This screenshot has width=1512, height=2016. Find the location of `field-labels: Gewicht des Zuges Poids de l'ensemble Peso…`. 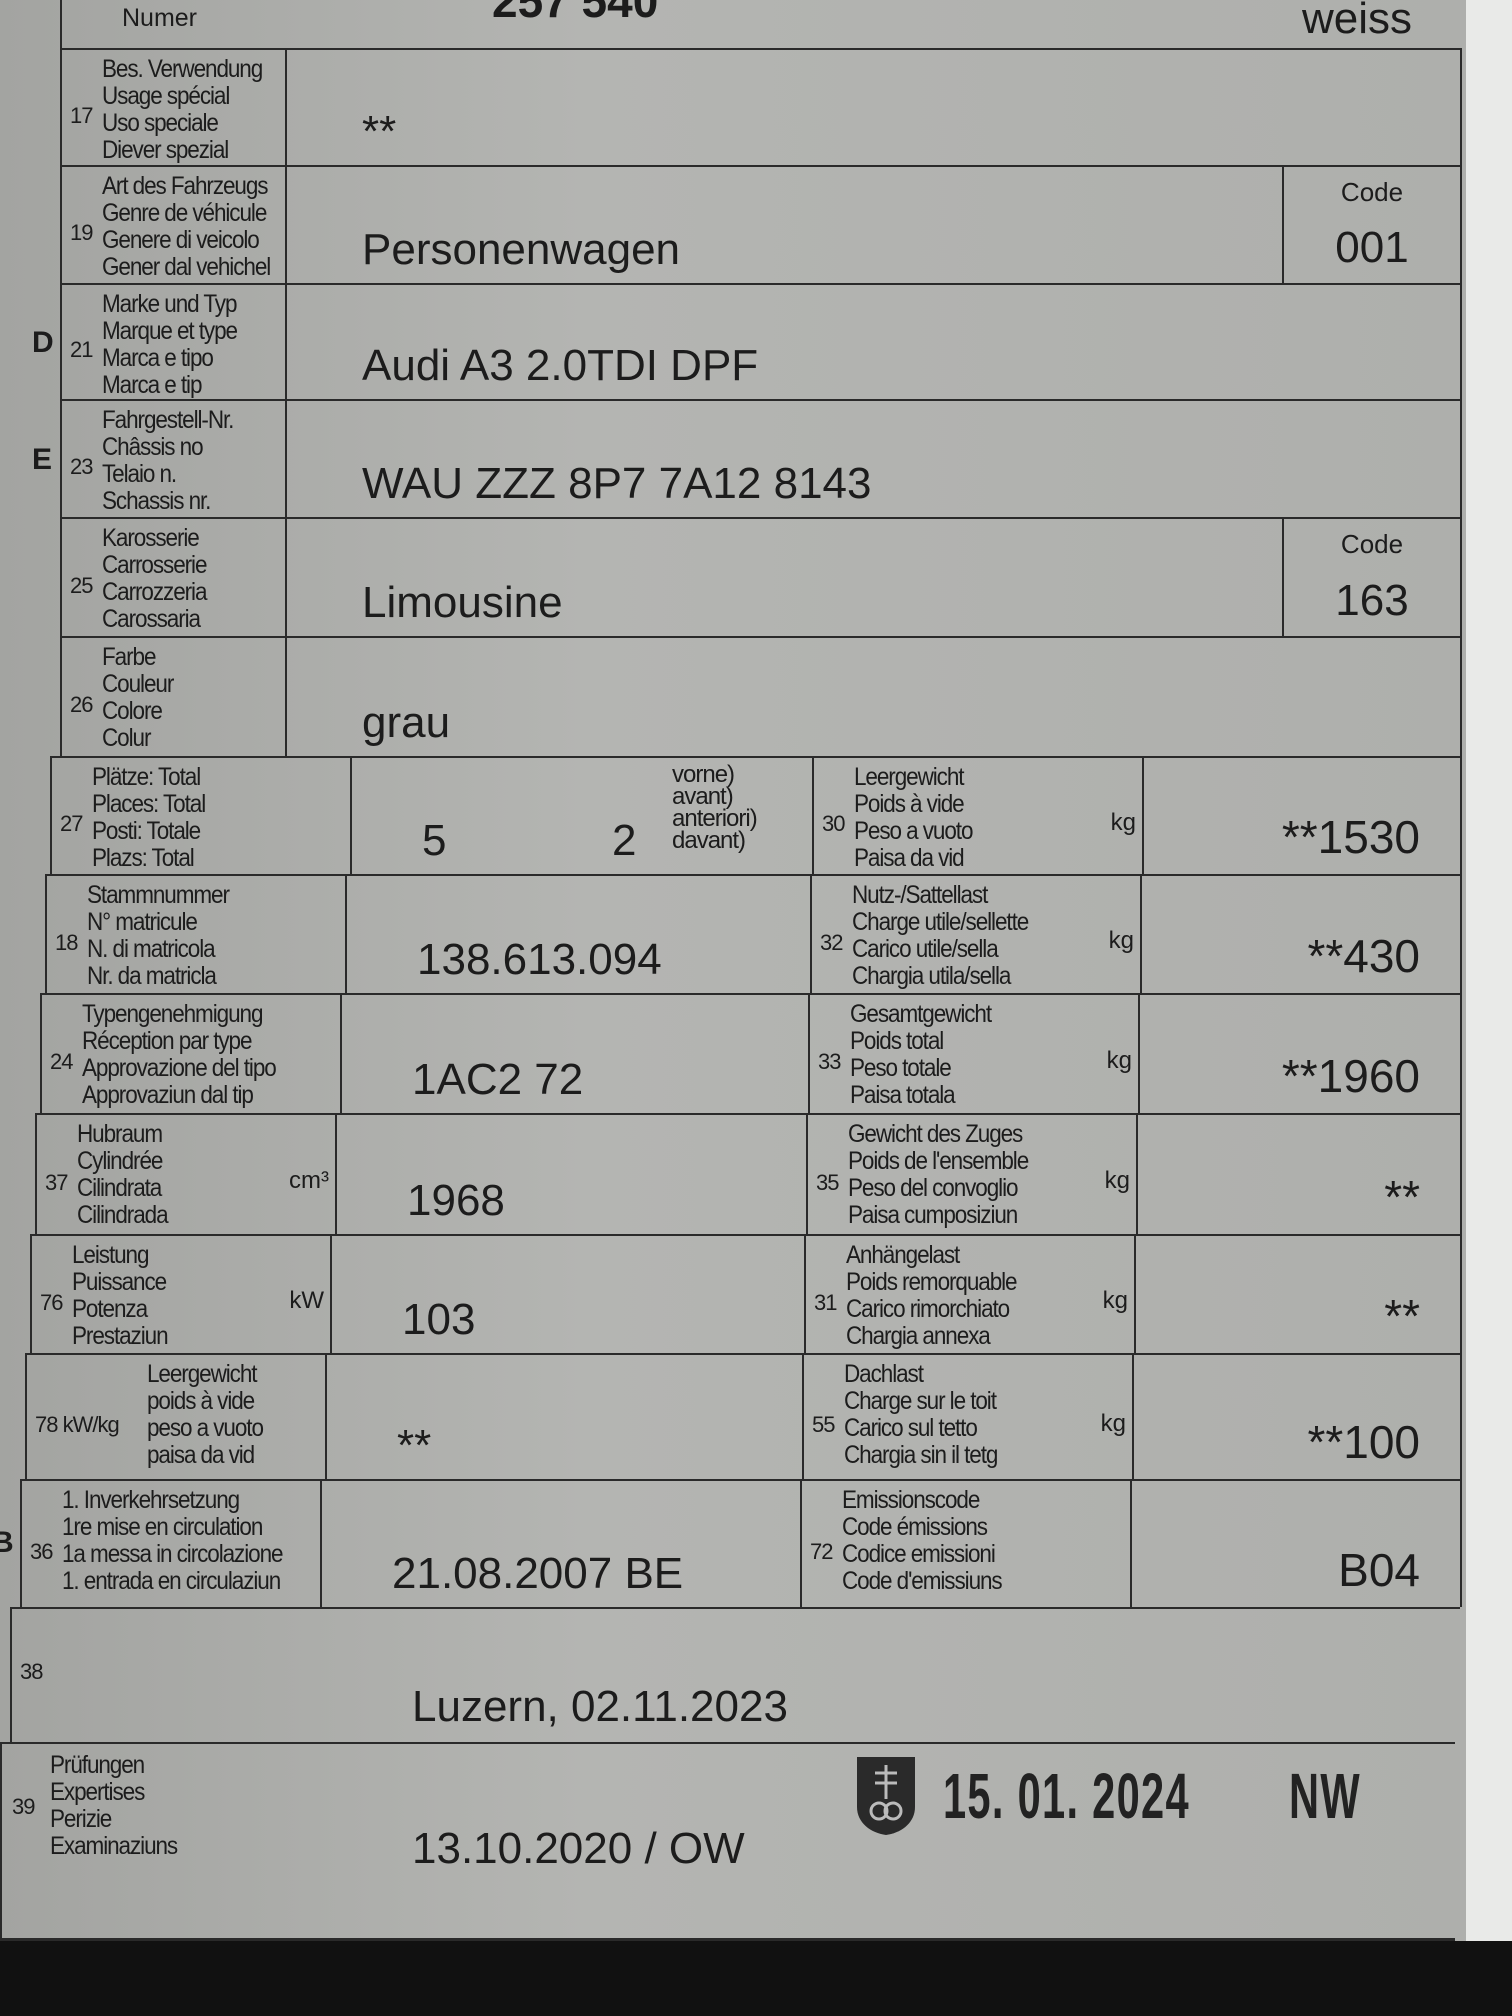

field-labels: Gewicht des Zuges Poids de l'ensemble Peso… is located at coordinates (938, 1174).